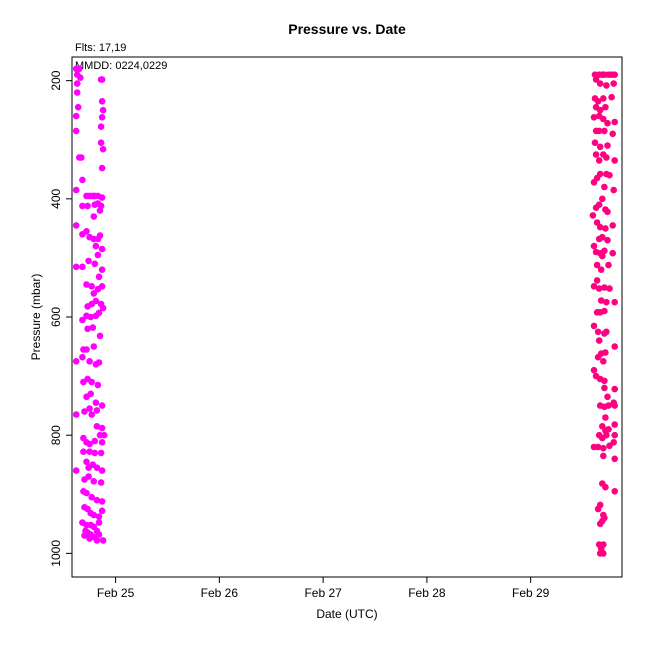 Image resolution: width=650 pixels, height=650 pixels. What do you see at coordinates (531, 593) in the screenshot?
I see `x-tick-label: Feb 29` at bounding box center [531, 593].